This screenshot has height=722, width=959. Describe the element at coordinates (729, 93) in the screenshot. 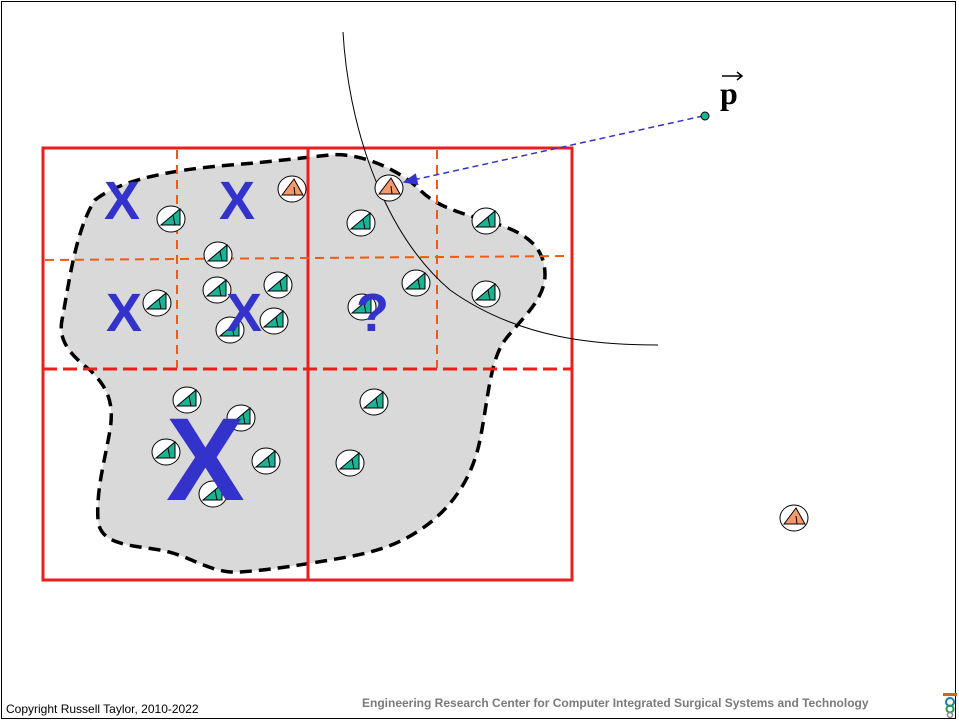

I see `point-label: p` at that location.